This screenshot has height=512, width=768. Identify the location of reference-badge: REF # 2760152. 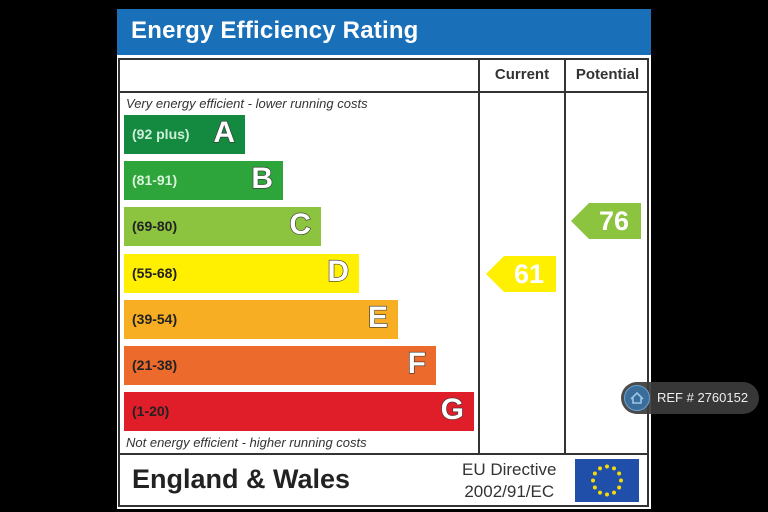
(690, 398).